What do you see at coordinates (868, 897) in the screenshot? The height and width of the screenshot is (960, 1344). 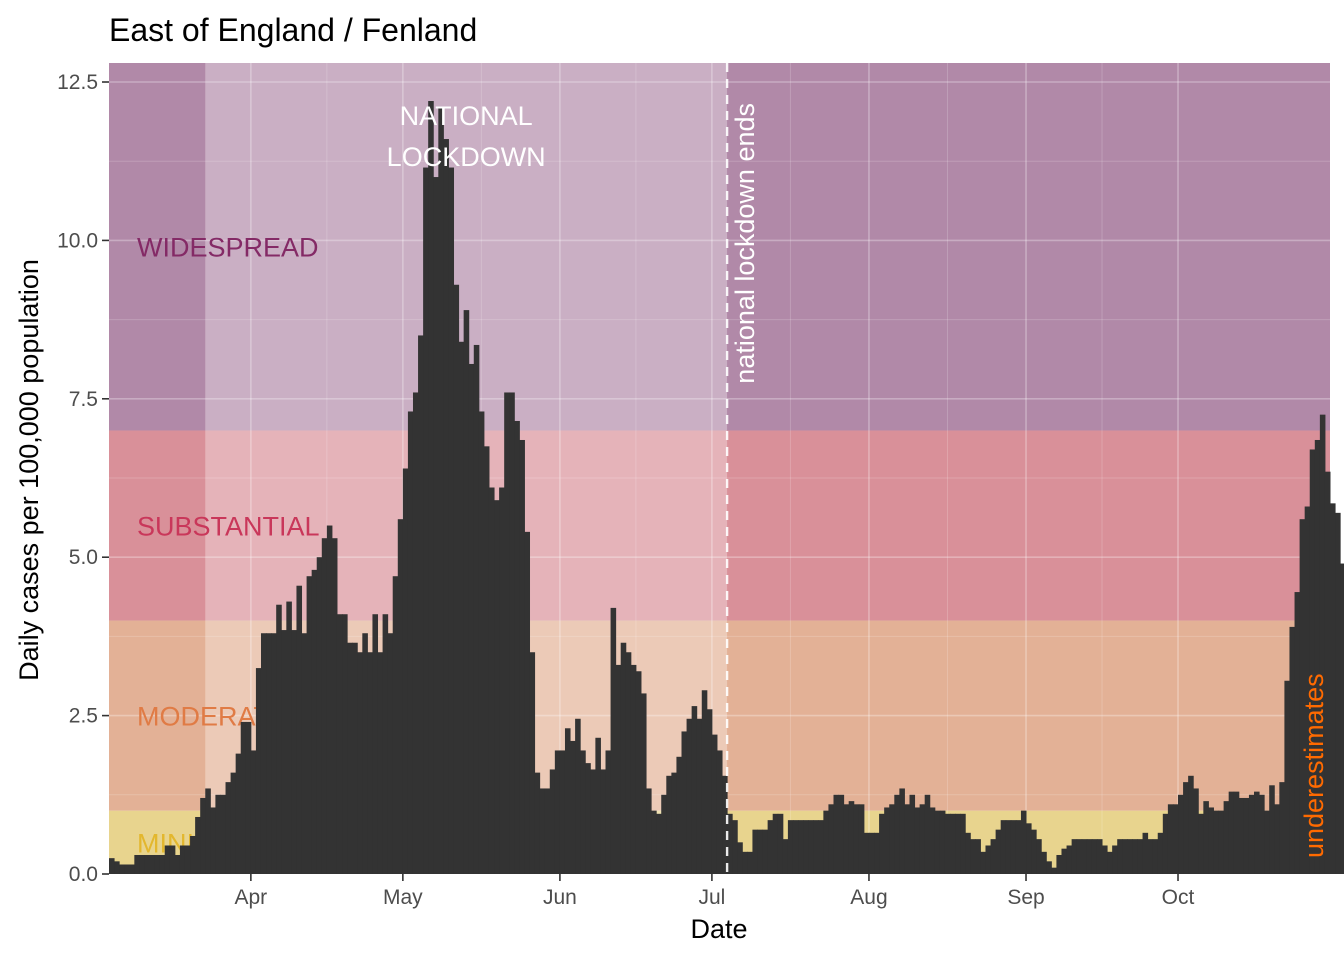 I see `x-tick-label-4: Aug` at bounding box center [868, 897].